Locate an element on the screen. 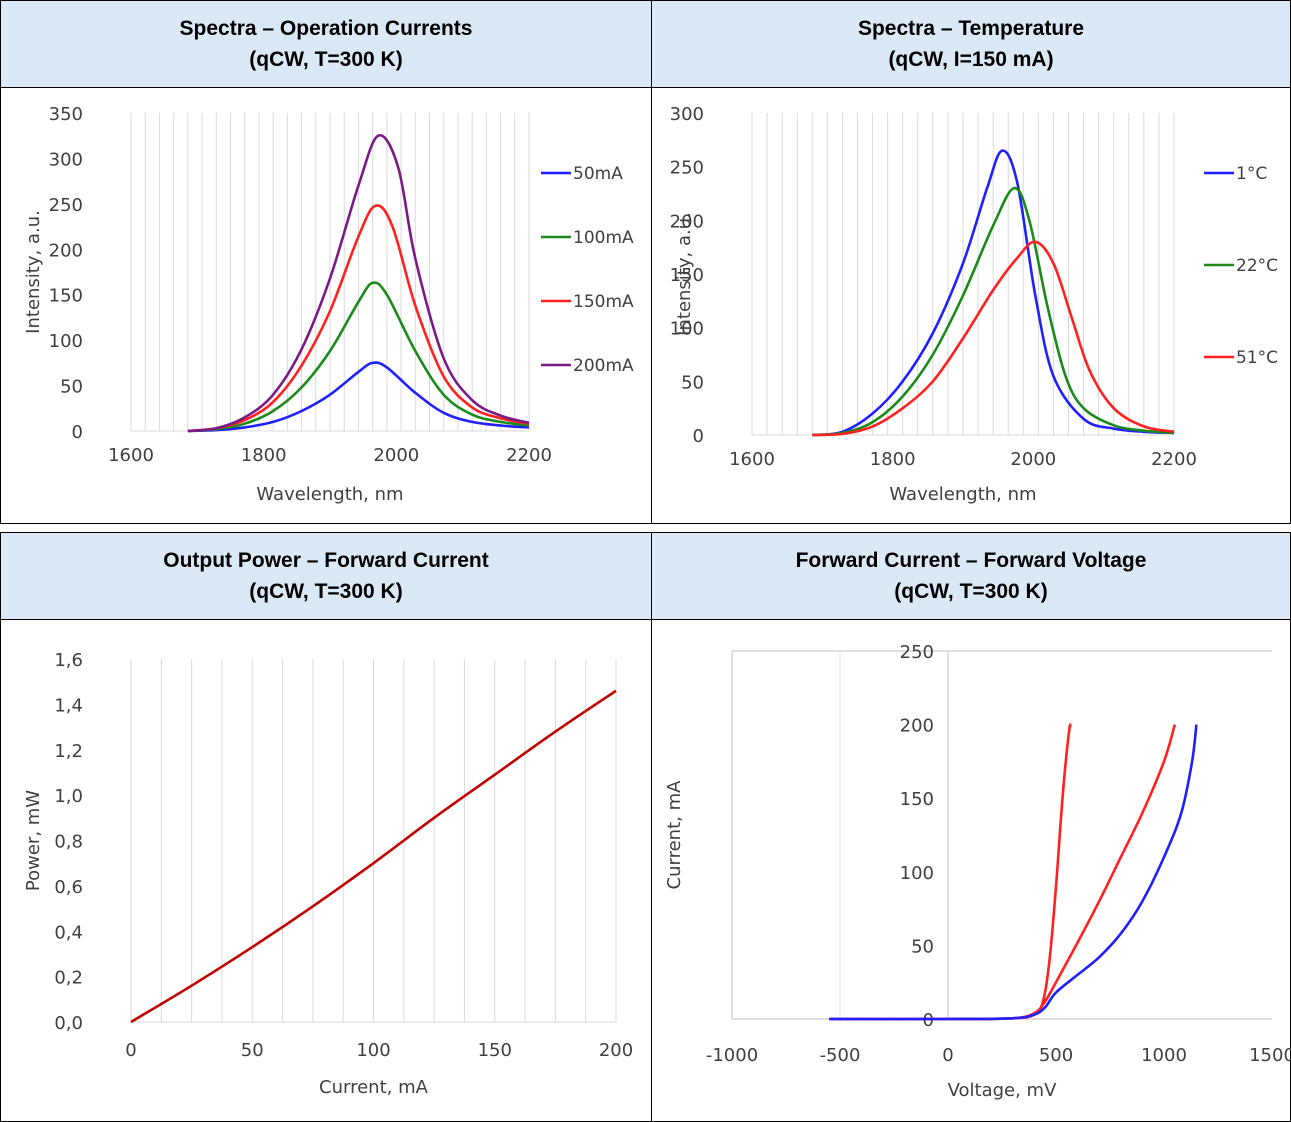 The height and width of the screenshot is (1122, 1291). y-tick-label: 0,4 is located at coordinates (68, 932).